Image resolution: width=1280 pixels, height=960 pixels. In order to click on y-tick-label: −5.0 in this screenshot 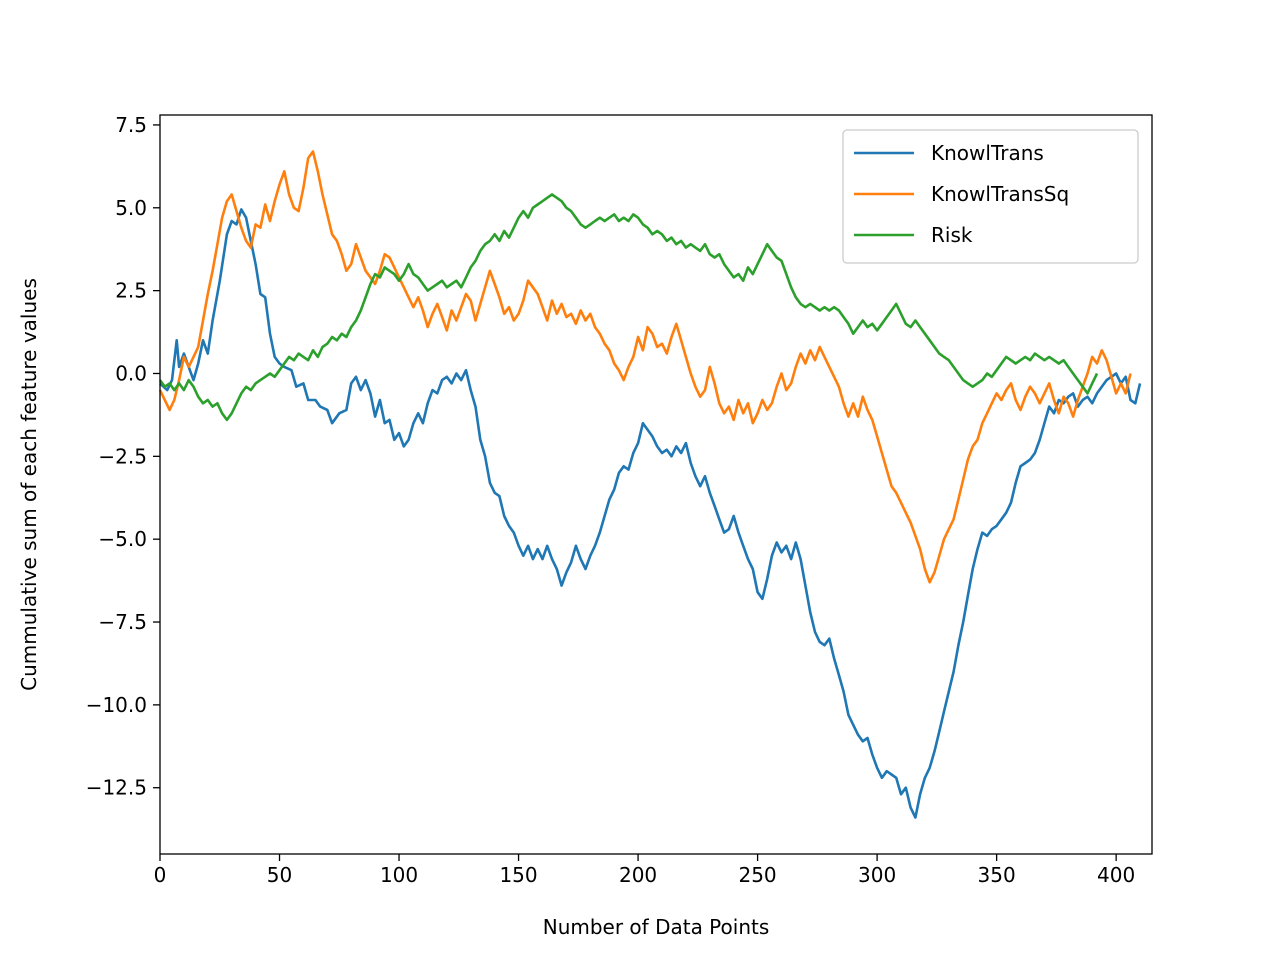, I will do `click(122, 539)`.